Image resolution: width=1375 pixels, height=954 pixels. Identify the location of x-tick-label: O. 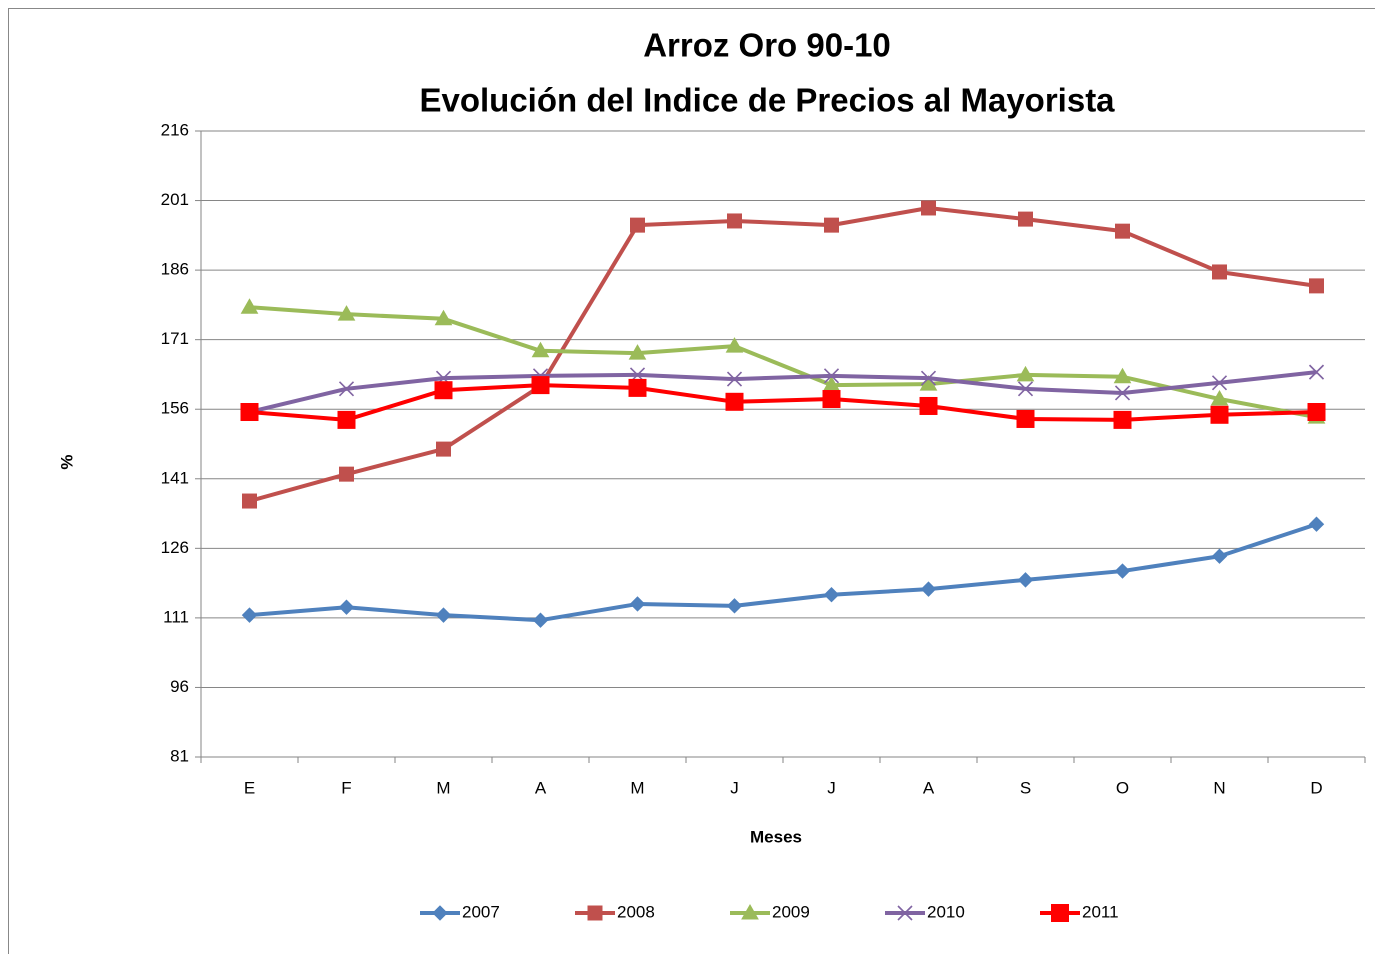
(1122, 787).